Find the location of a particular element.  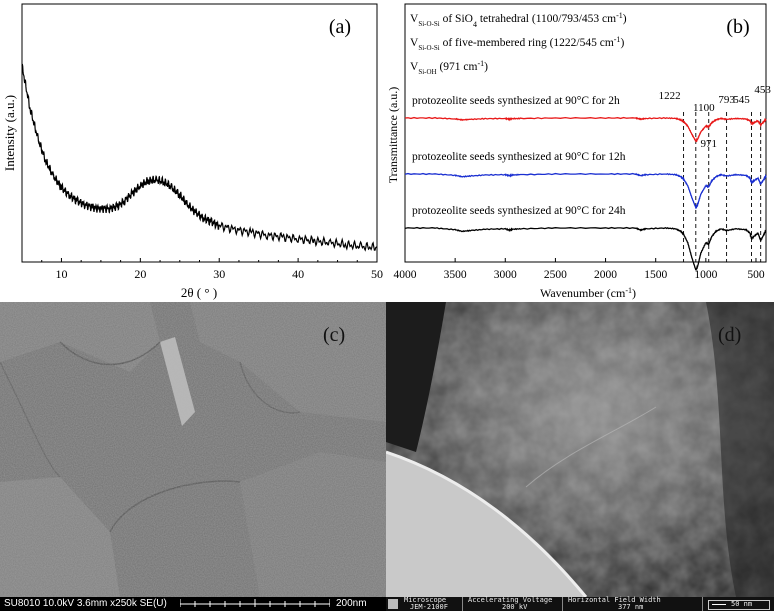

tem-field-width: Horizontal Field Width 377 nm is located at coordinates (634, 604).